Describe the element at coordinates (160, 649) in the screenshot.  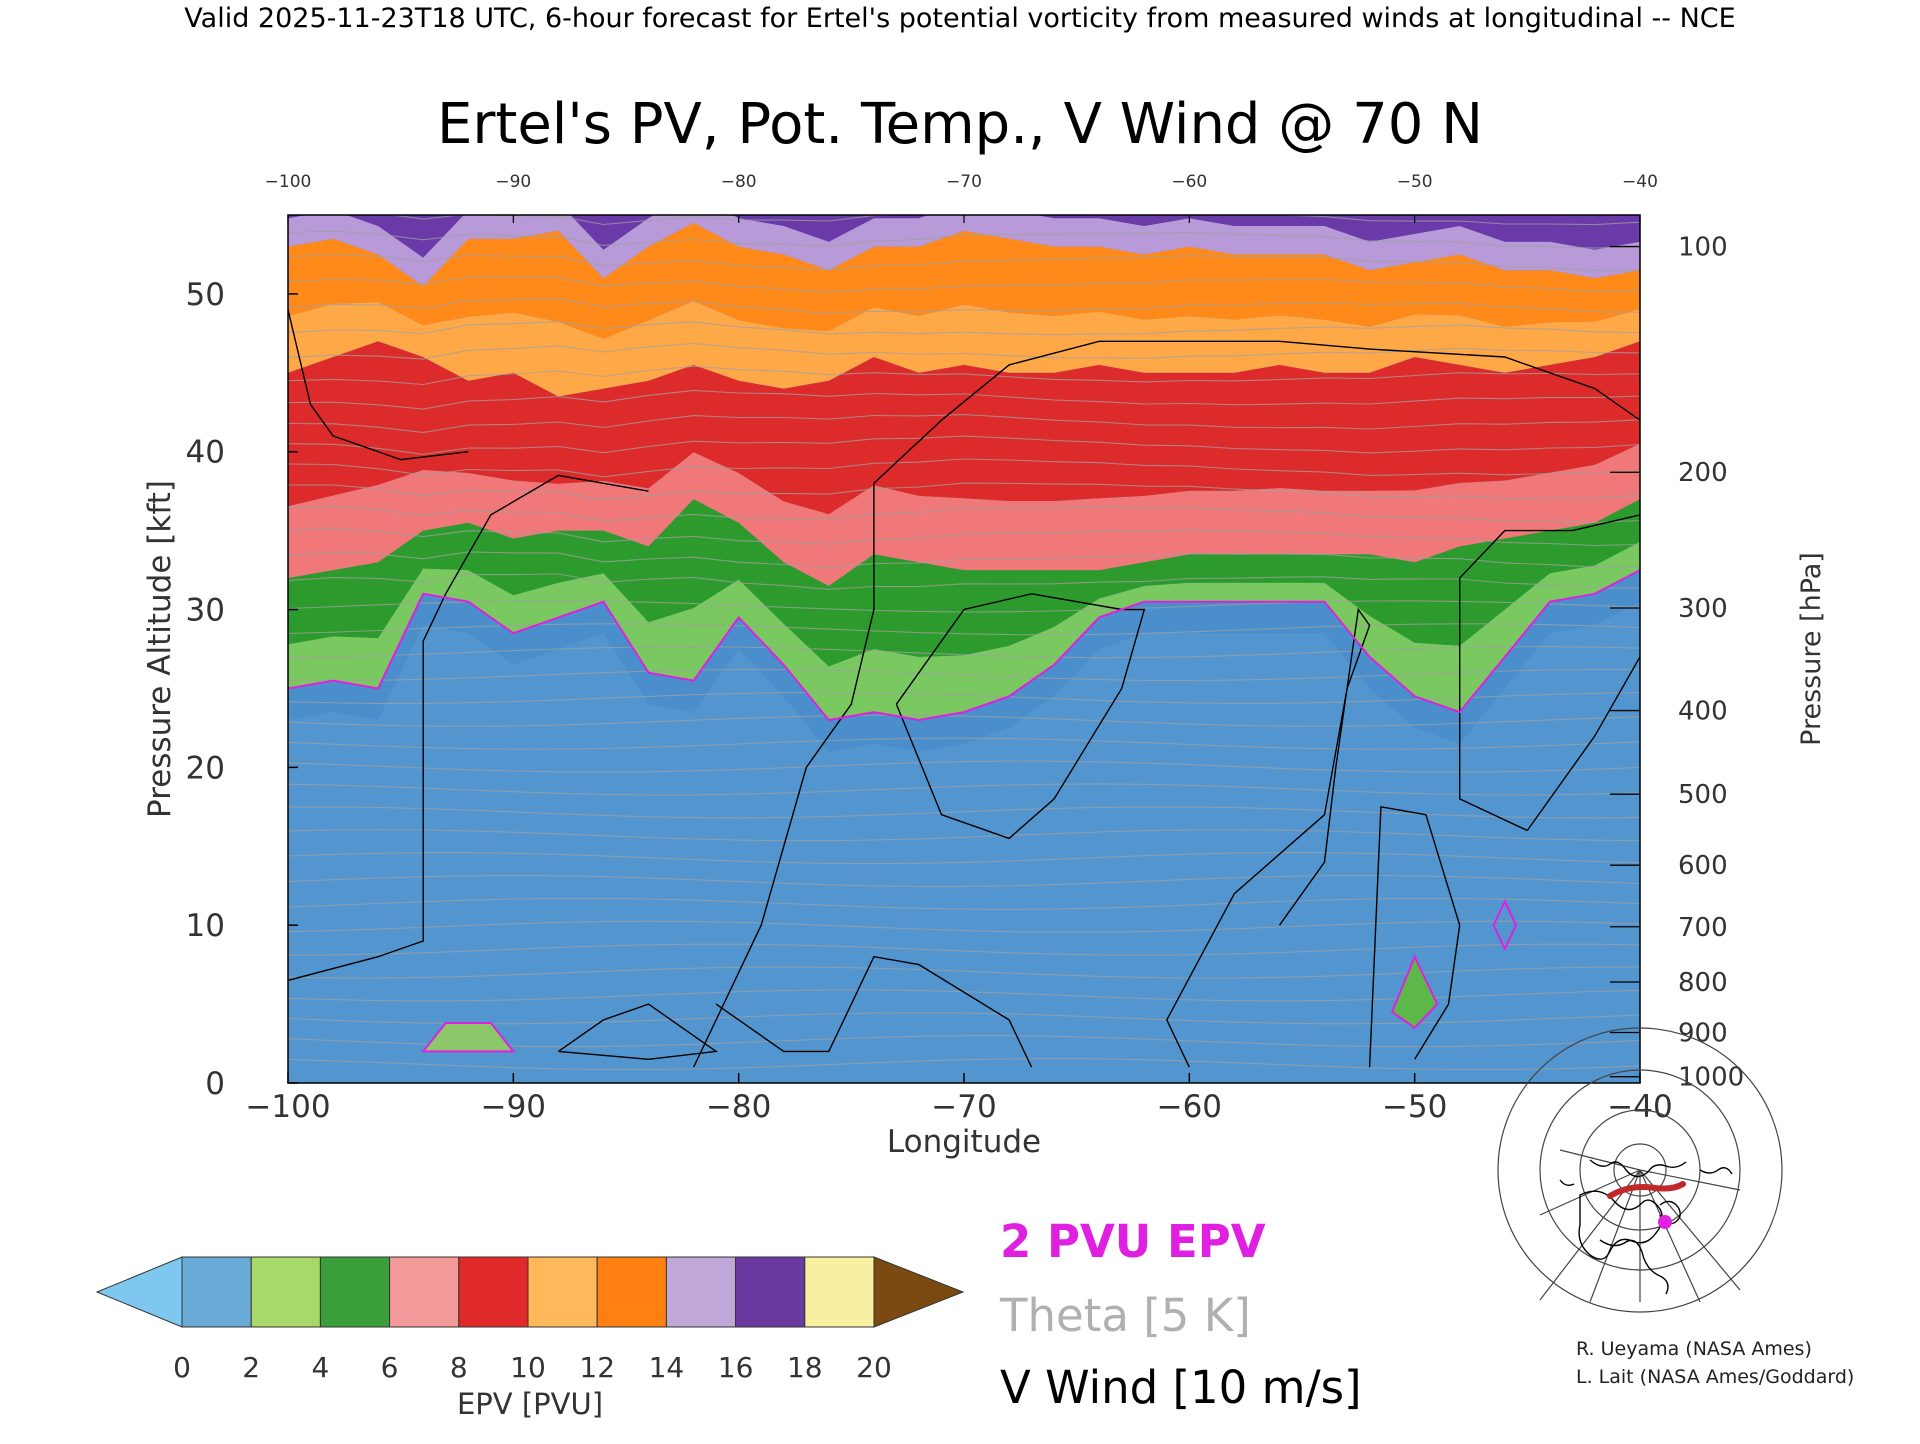
I see `y-axis-label: Pressure Altitude [kft]` at that location.